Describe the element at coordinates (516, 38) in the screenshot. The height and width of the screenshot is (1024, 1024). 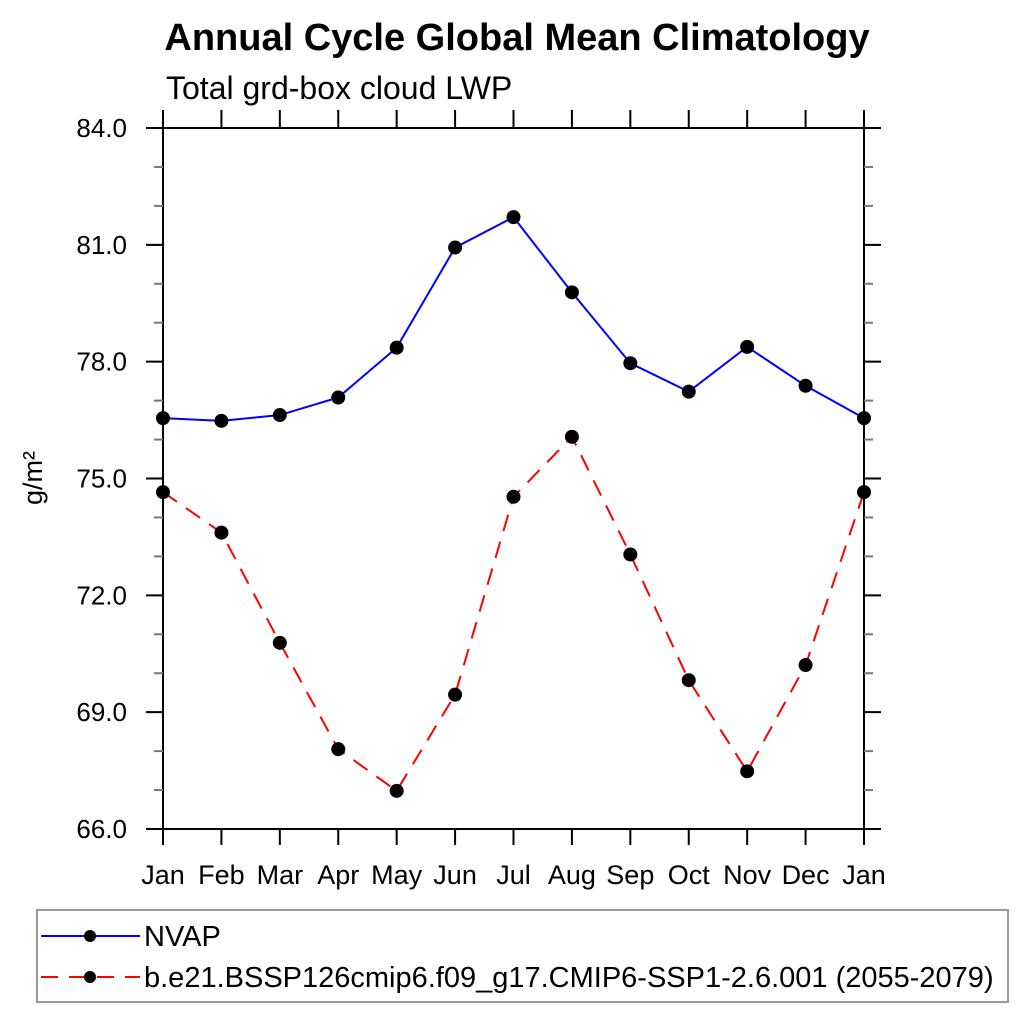
I see `chart-title: Annual Cycle Global Mean Climatology` at that location.